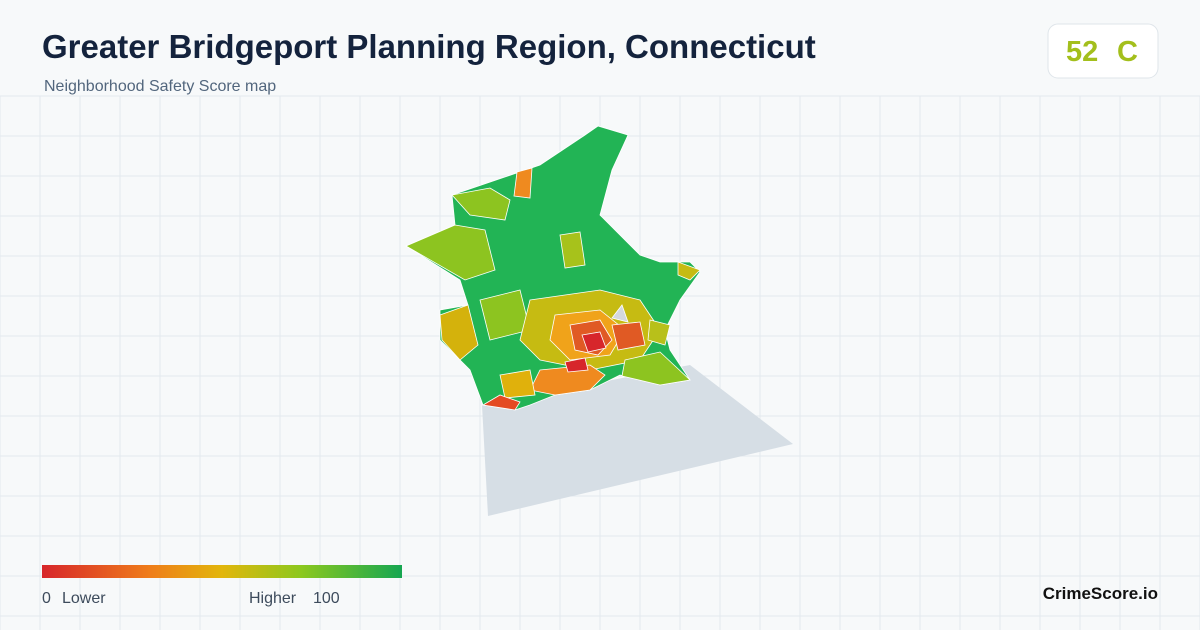 This screenshot has width=1200, height=630. I want to click on legend-max-label: Higher, so click(273, 598).